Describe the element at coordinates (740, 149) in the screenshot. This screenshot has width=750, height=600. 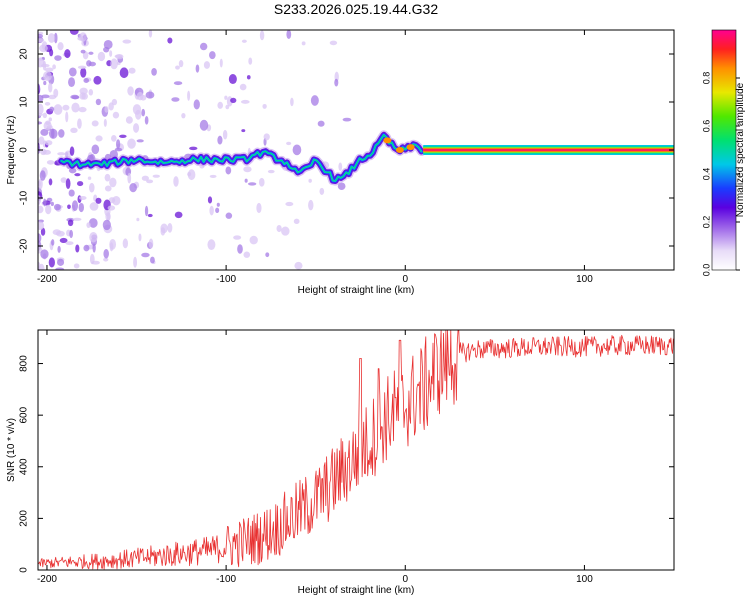
I see `colorbar-label: Normalized spectral amplitude` at that location.